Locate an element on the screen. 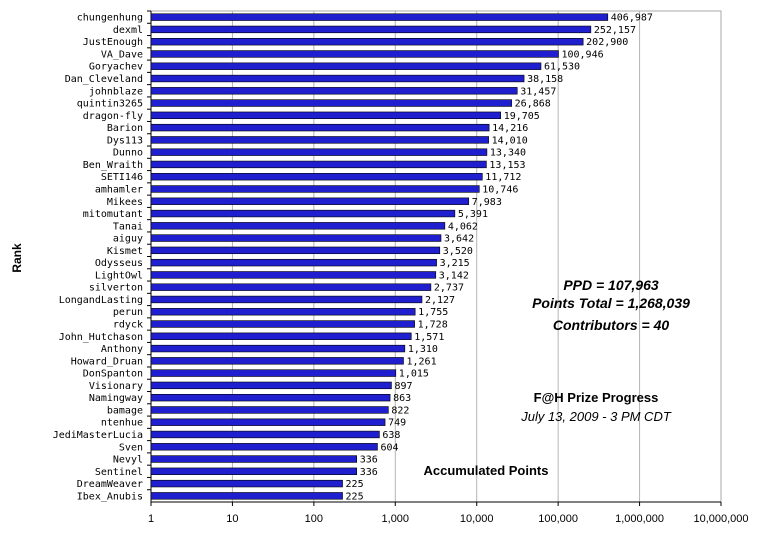 This screenshot has width=762, height=538. data-label: 7,983 is located at coordinates (487, 202).